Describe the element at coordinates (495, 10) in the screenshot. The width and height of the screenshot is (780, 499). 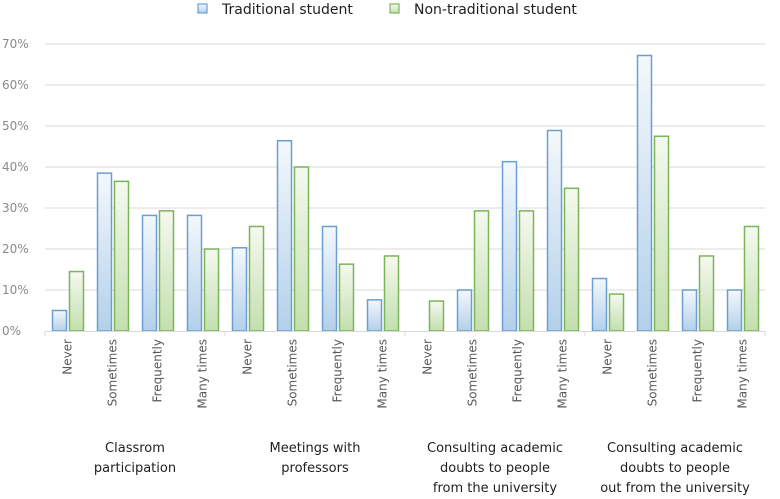
I see `legend-label: Non-traditional student` at that location.